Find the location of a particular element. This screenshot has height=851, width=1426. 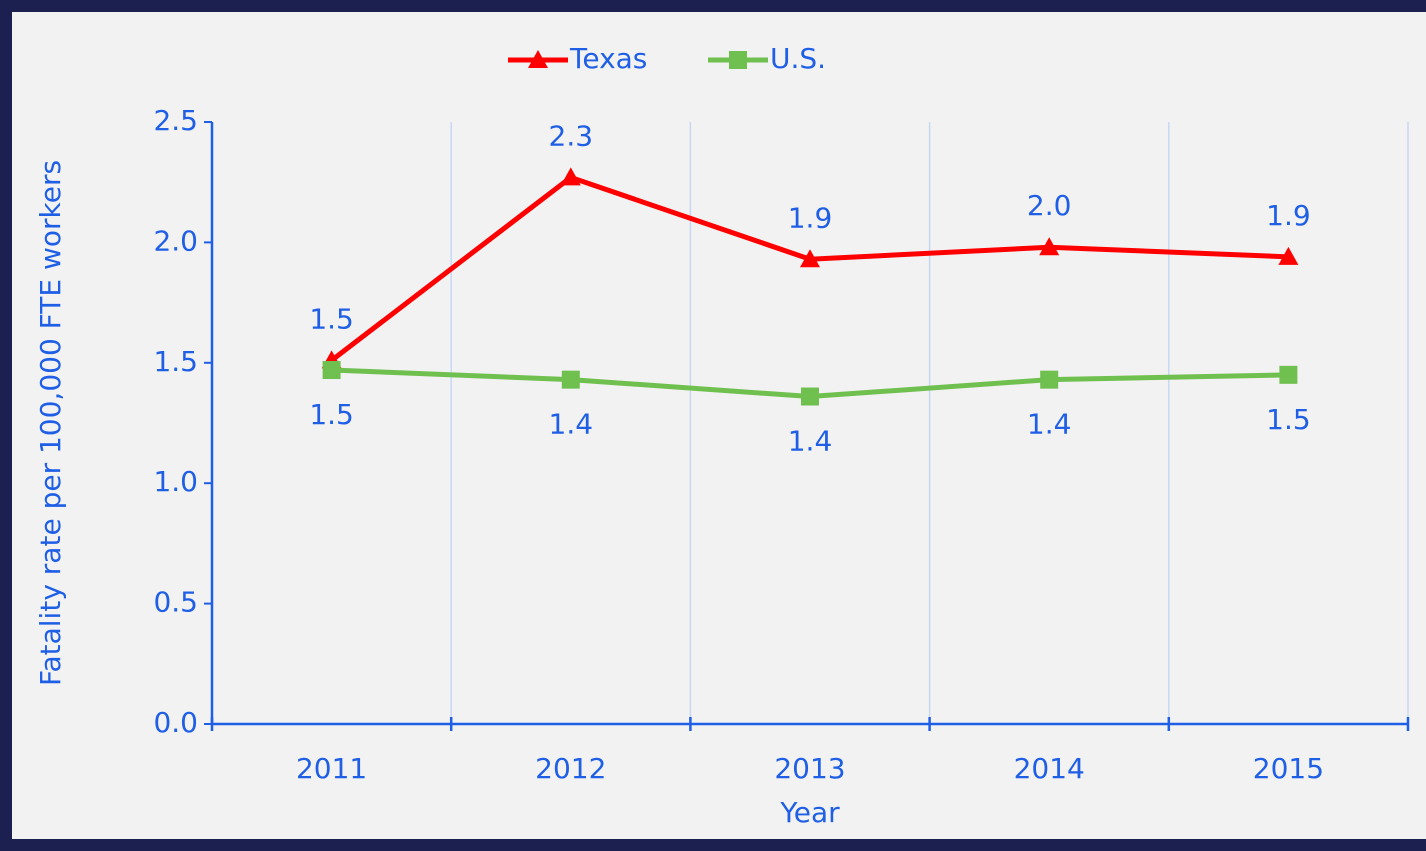

legend-label: U.S. is located at coordinates (798, 58).